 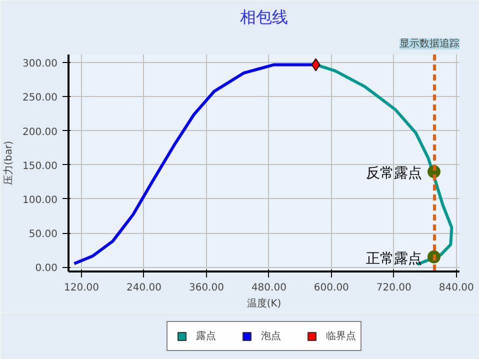 What do you see at coordinates (331, 288) in the screenshot?
I see `x-tick-label: 600.00` at bounding box center [331, 288].